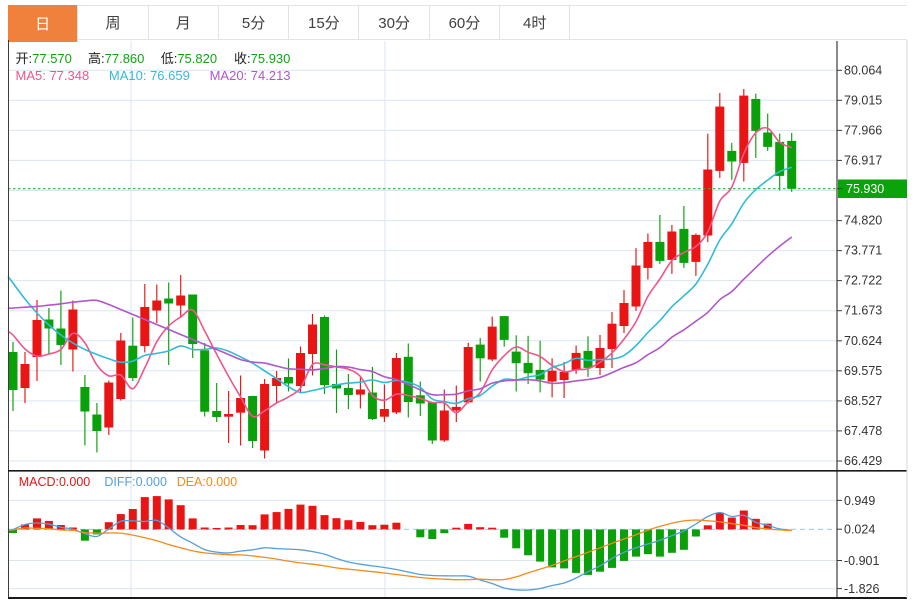  Describe the element at coordinates (863, 311) in the screenshot. I see `svg-text: 71.673` at that location.